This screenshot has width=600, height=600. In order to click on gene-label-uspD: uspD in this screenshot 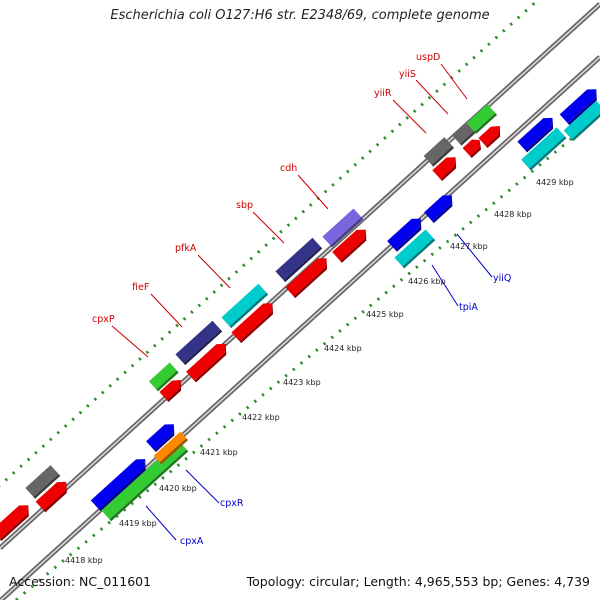, I will do `click(428, 57)`.